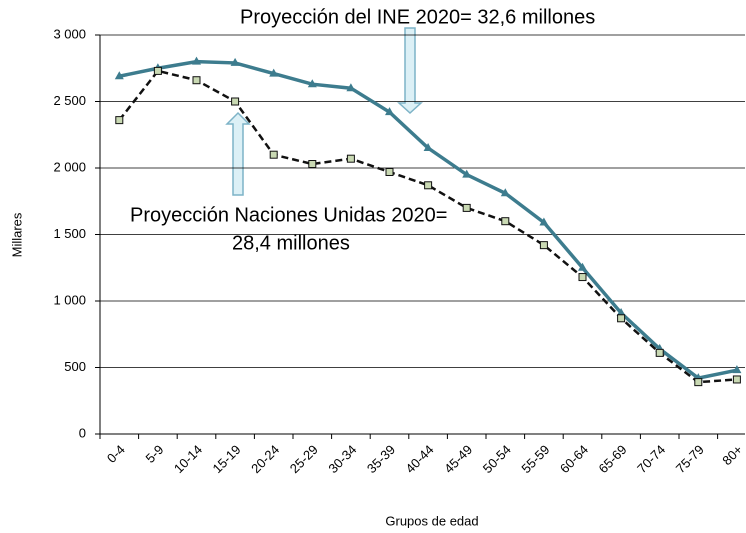 Image resolution: width=746 pixels, height=533 pixels. What do you see at coordinates (574, 459) in the screenshot?
I see `x-tick-label: 60-64` at bounding box center [574, 459].